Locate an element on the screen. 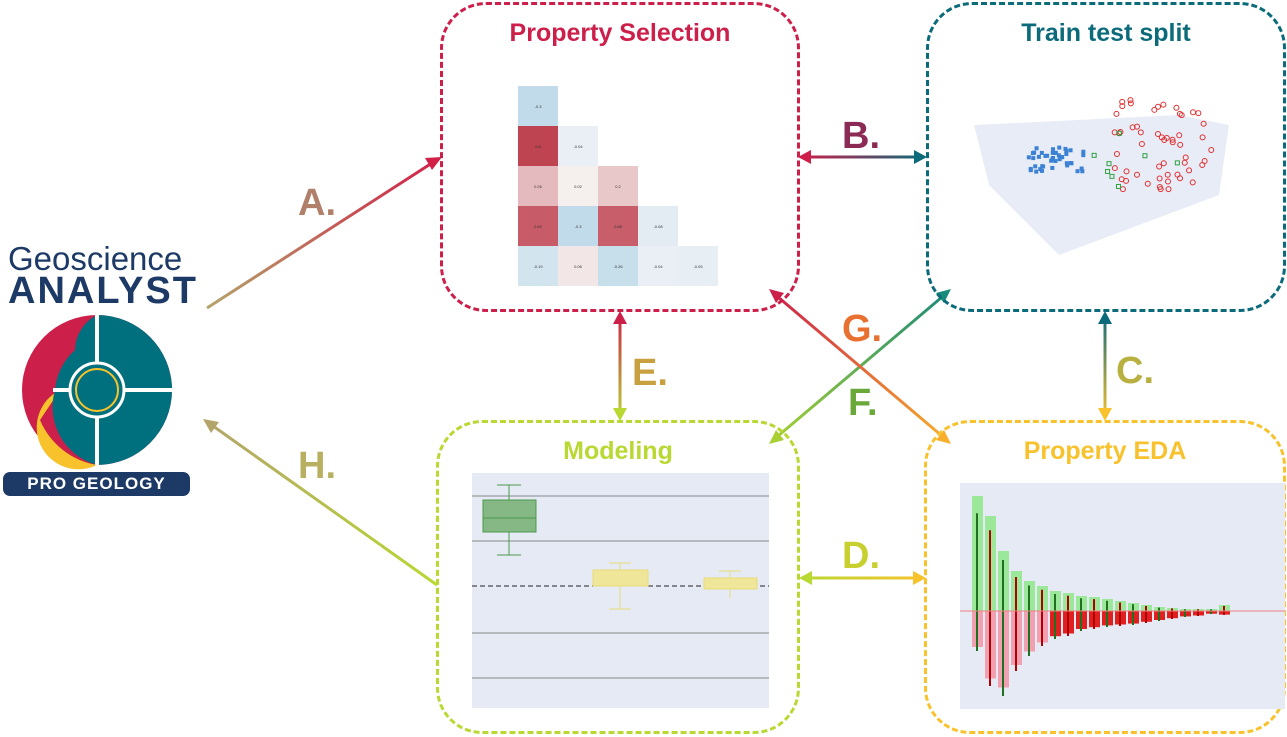 The height and width of the screenshot is (737, 1287). heatmap-cell-value: -0.19 is located at coordinates (538, 266).